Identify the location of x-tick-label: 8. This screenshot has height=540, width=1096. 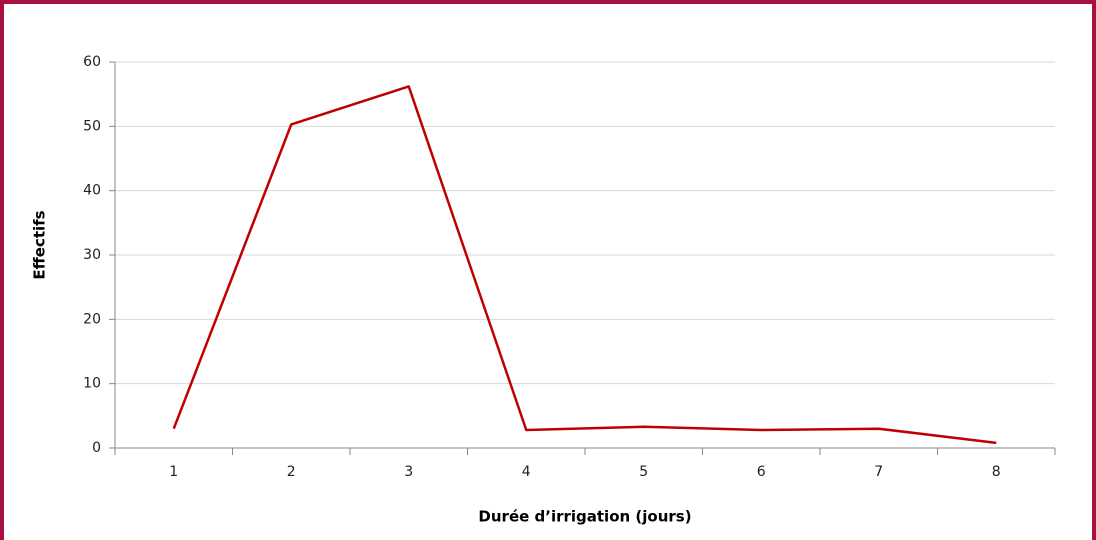
(996, 472).